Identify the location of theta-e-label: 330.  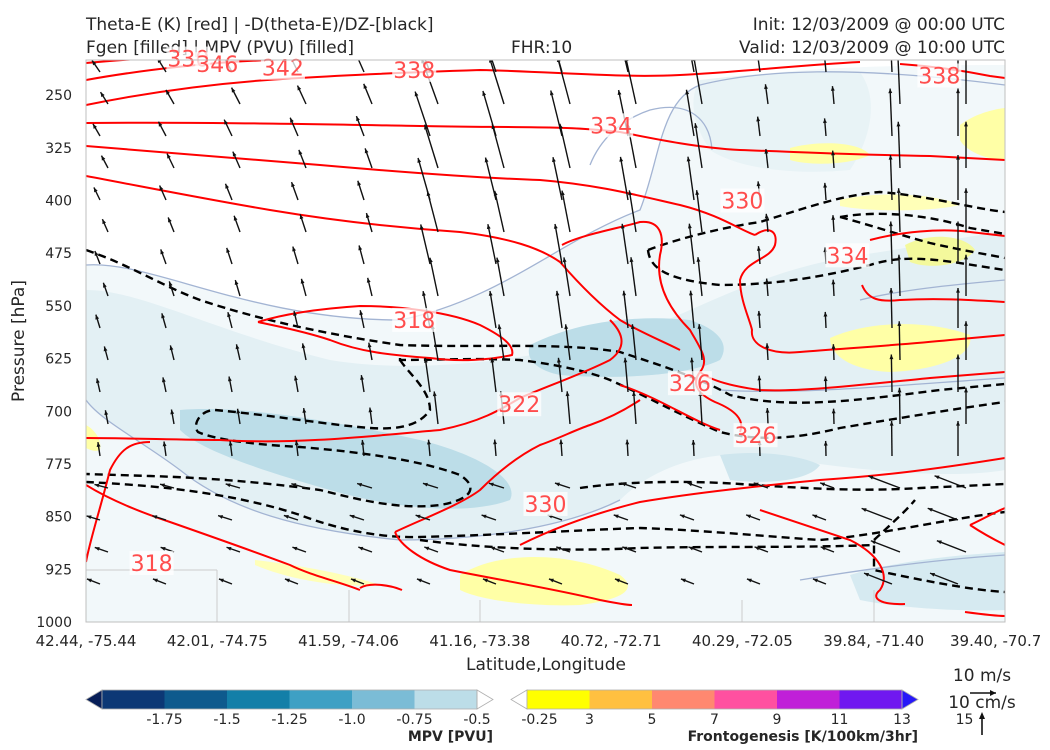
(546, 505).